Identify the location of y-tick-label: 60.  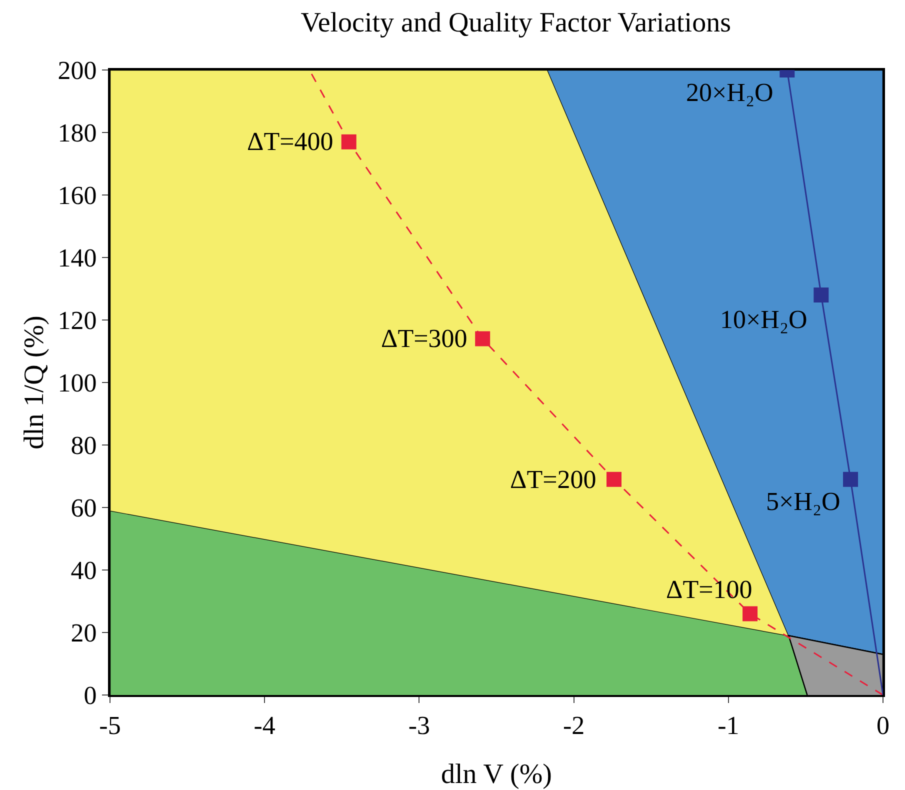
(83, 508).